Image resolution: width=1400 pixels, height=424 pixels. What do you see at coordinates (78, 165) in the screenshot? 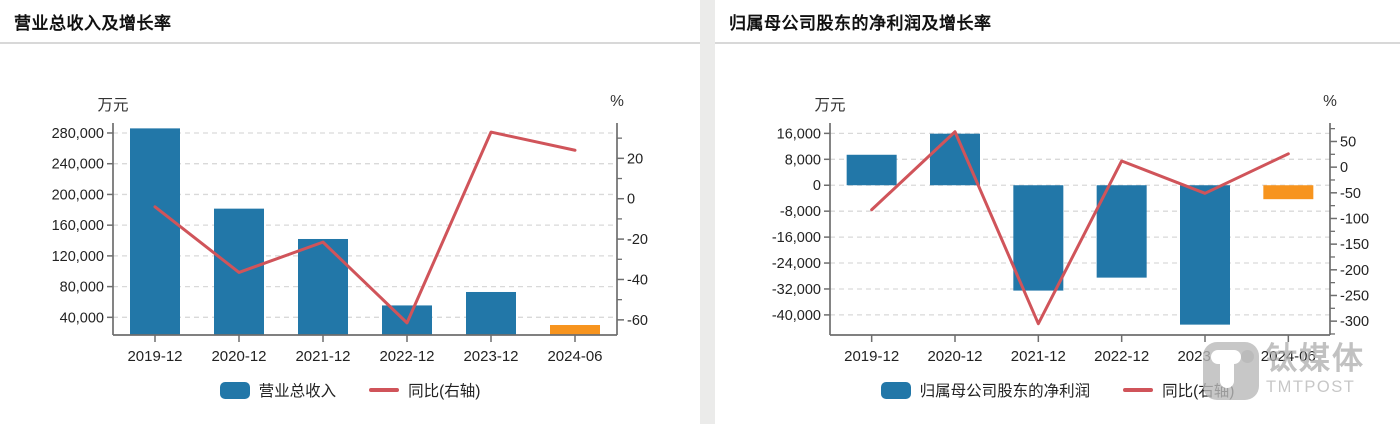
I see `left-axis-tick-label: 240,000` at bounding box center [78, 165].